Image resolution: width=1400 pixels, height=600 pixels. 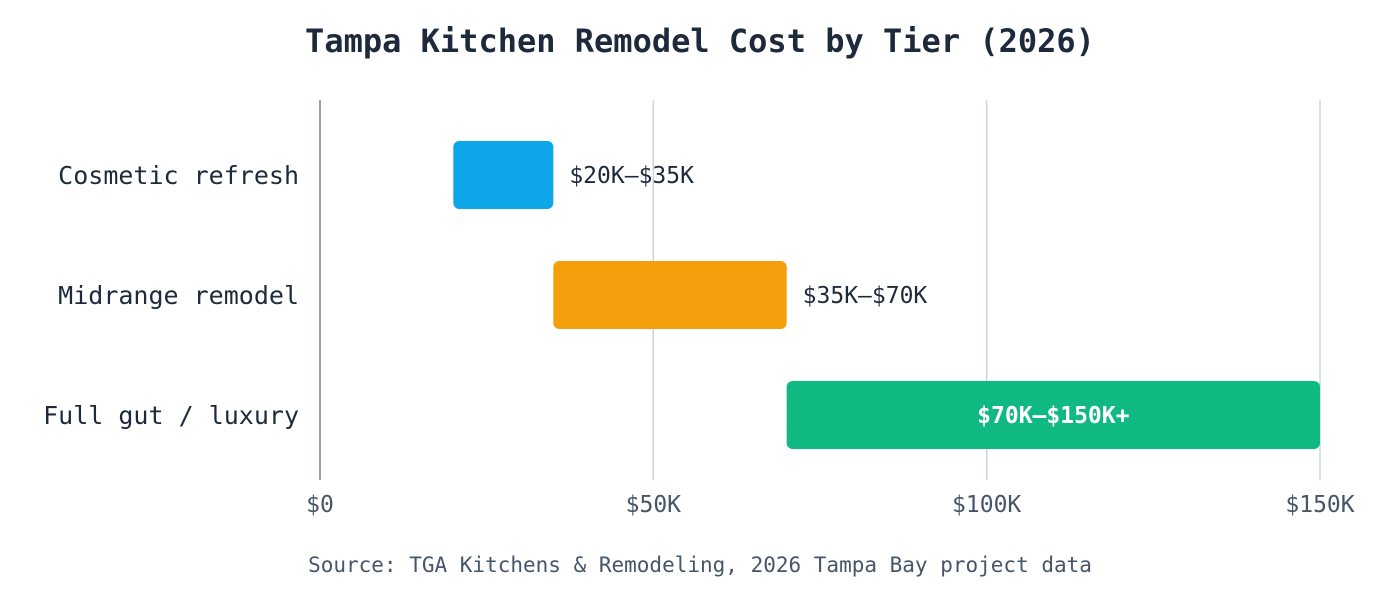 I want to click on data-label: $20K–$35K, so click(x=631, y=176).